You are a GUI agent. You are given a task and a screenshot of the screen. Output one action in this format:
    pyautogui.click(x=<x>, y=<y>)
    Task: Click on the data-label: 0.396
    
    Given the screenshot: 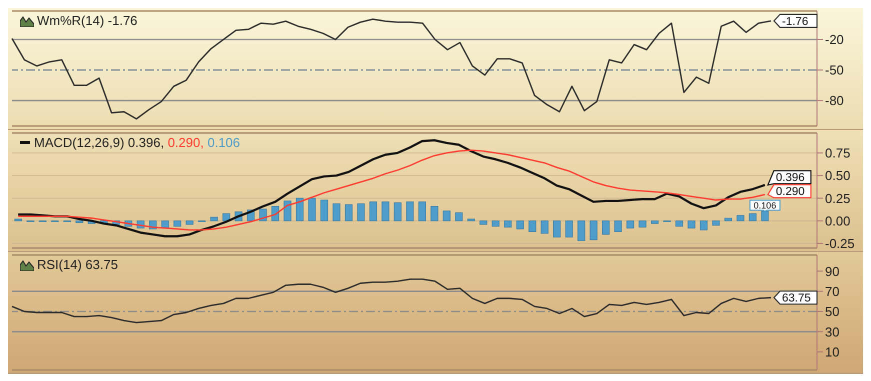 What is the action you would take?
    pyautogui.click(x=790, y=178)
    